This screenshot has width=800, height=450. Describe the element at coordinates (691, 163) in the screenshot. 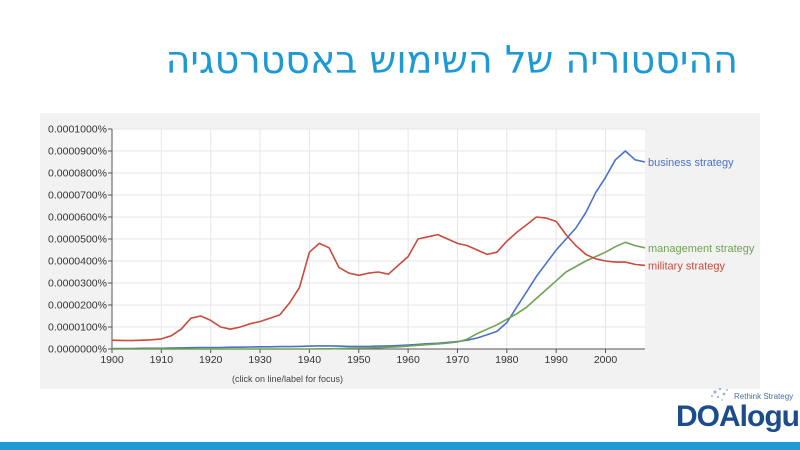

I see `legend-label-business-strategy: business strategy` at that location.